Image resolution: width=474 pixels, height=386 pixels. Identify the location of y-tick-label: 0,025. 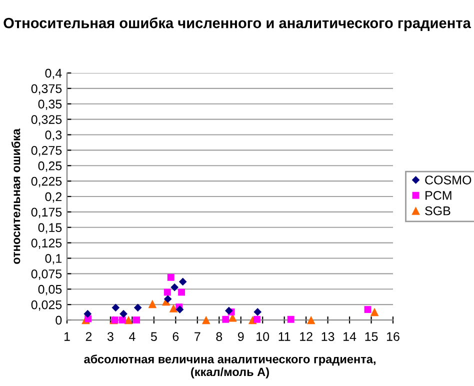
(46, 305).